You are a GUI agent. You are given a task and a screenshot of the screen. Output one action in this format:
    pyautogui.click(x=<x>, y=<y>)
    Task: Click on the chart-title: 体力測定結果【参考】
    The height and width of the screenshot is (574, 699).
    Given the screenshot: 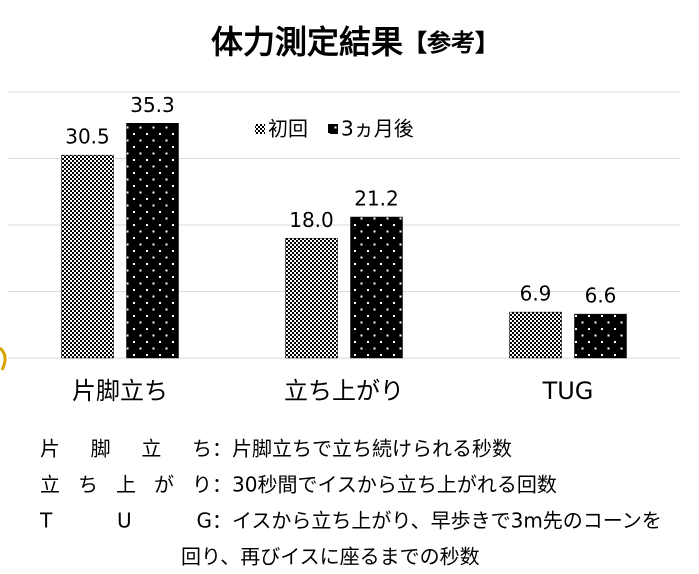 What is the action you would take?
    pyautogui.click(x=355, y=42)
    